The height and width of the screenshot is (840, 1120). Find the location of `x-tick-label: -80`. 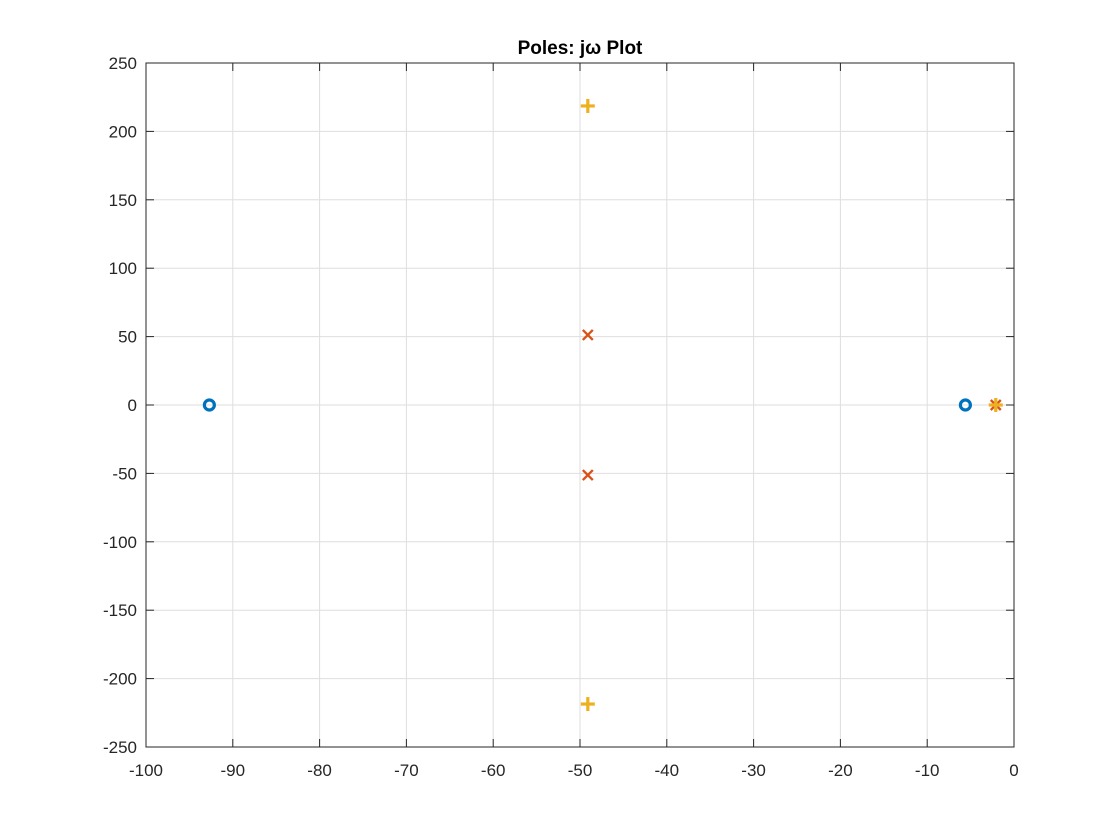

x-tick-label: -80 is located at coordinates (319, 770).